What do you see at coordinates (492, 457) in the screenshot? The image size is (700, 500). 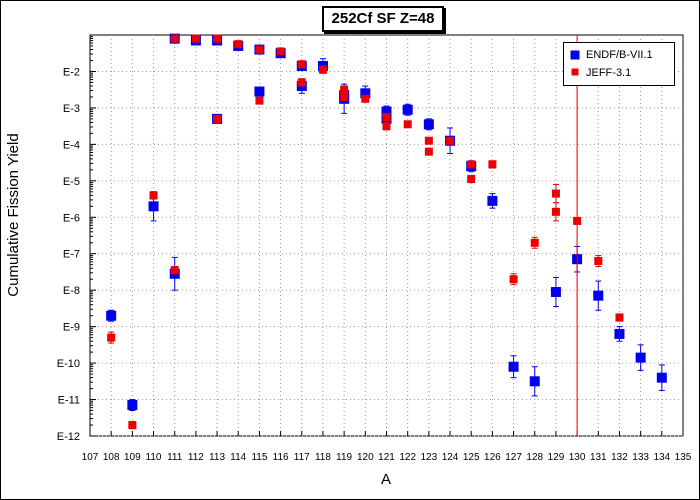 I see `x-tick-label: 126` at bounding box center [492, 457].